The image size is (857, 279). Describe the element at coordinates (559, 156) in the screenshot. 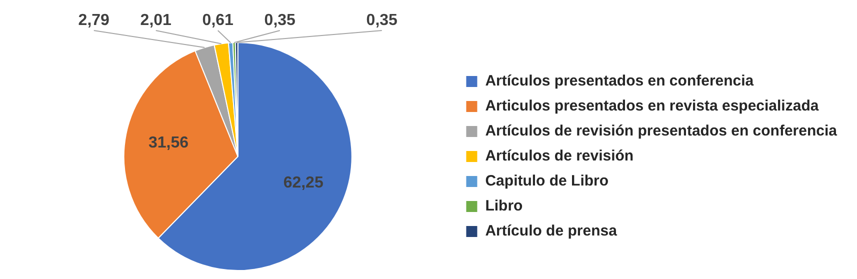

I see `legend-label: Artículos de revisión` at that location.